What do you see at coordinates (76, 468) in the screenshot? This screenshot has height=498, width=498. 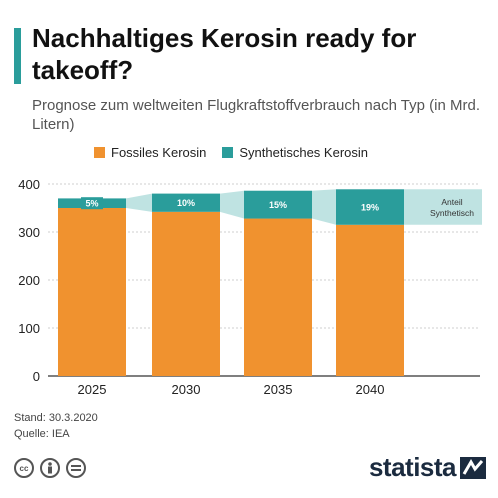 I see `nd-icon` at bounding box center [76, 468].